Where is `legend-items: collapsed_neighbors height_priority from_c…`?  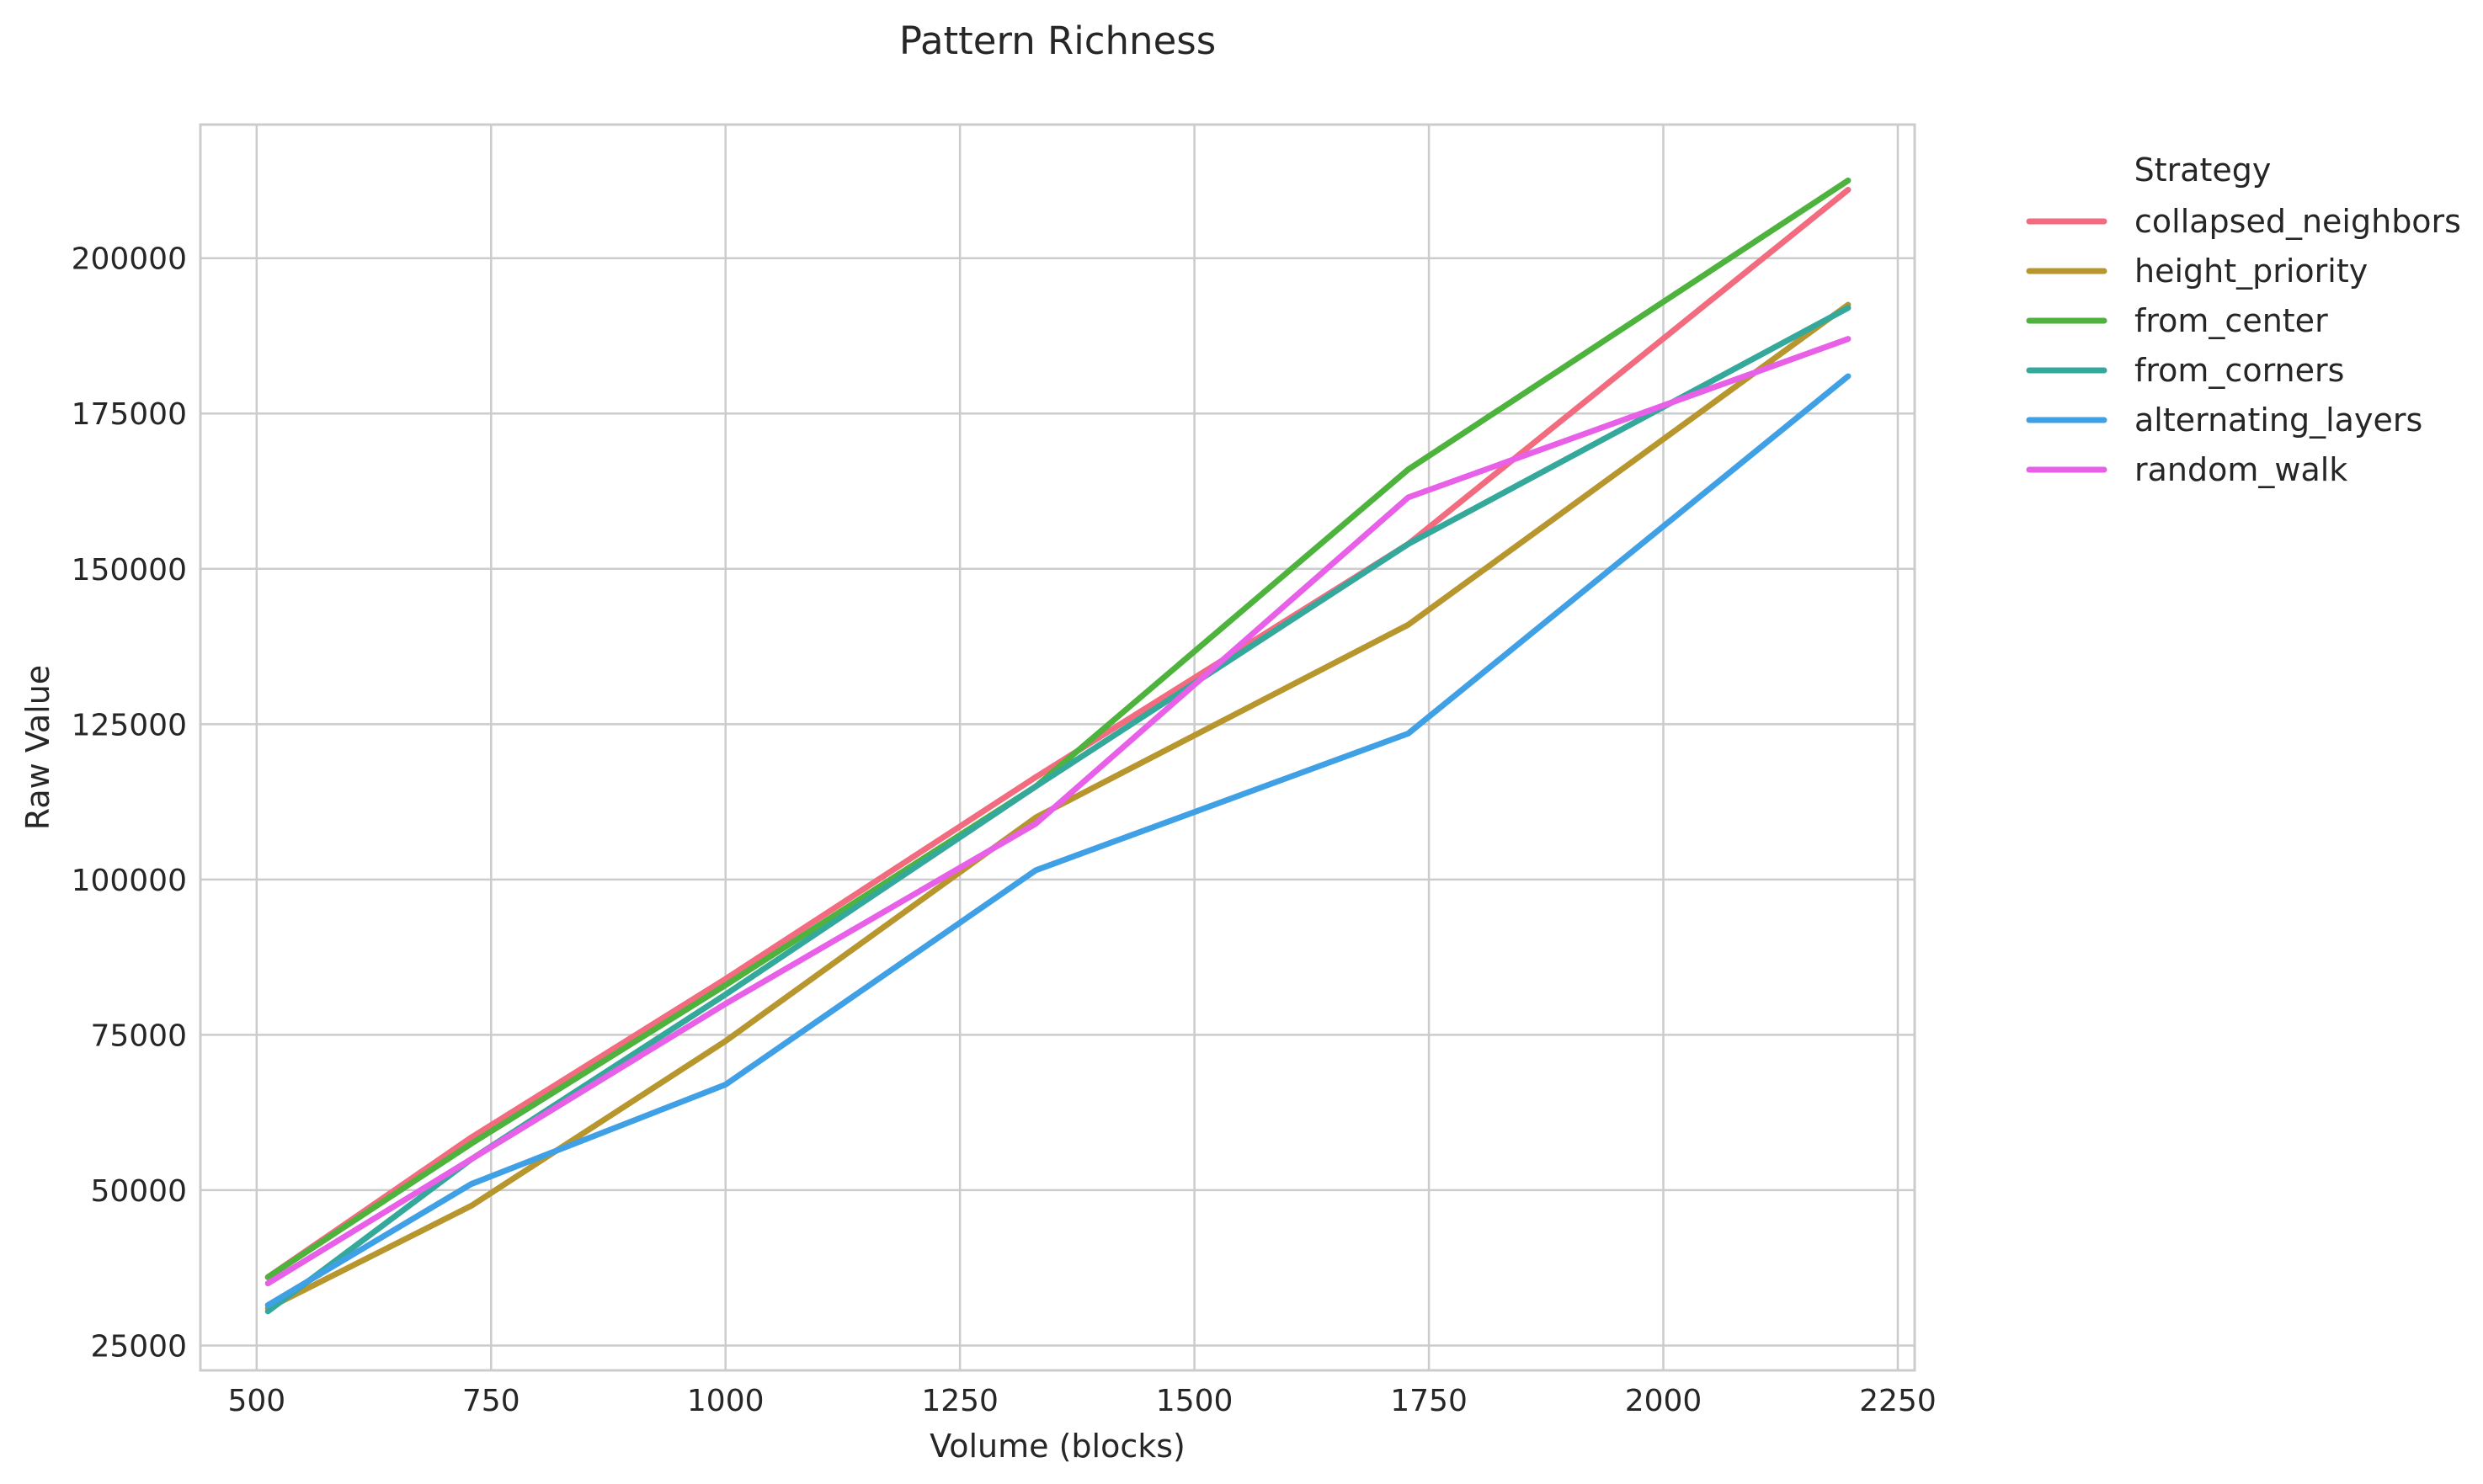
legend-items: collapsed_neighbors height_priority from_c… is located at coordinates (2243, 345).